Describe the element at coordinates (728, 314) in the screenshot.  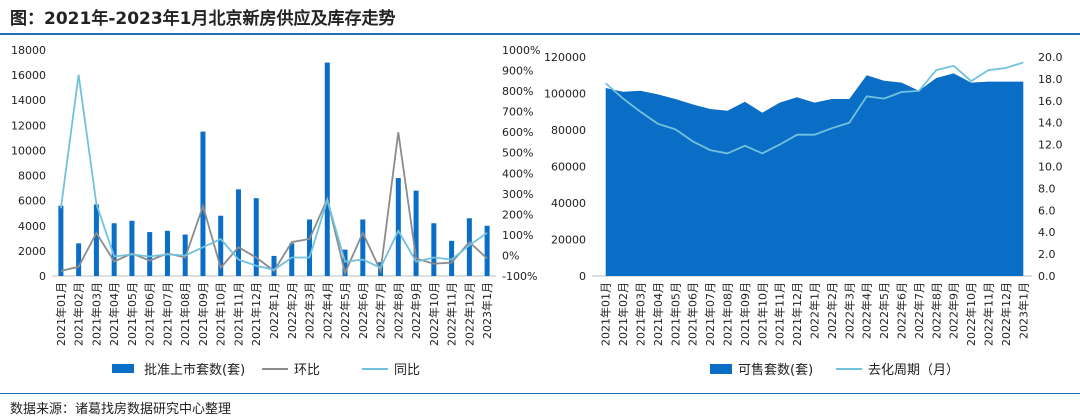
I see `x-tick-label: 2021年08月` at that location.